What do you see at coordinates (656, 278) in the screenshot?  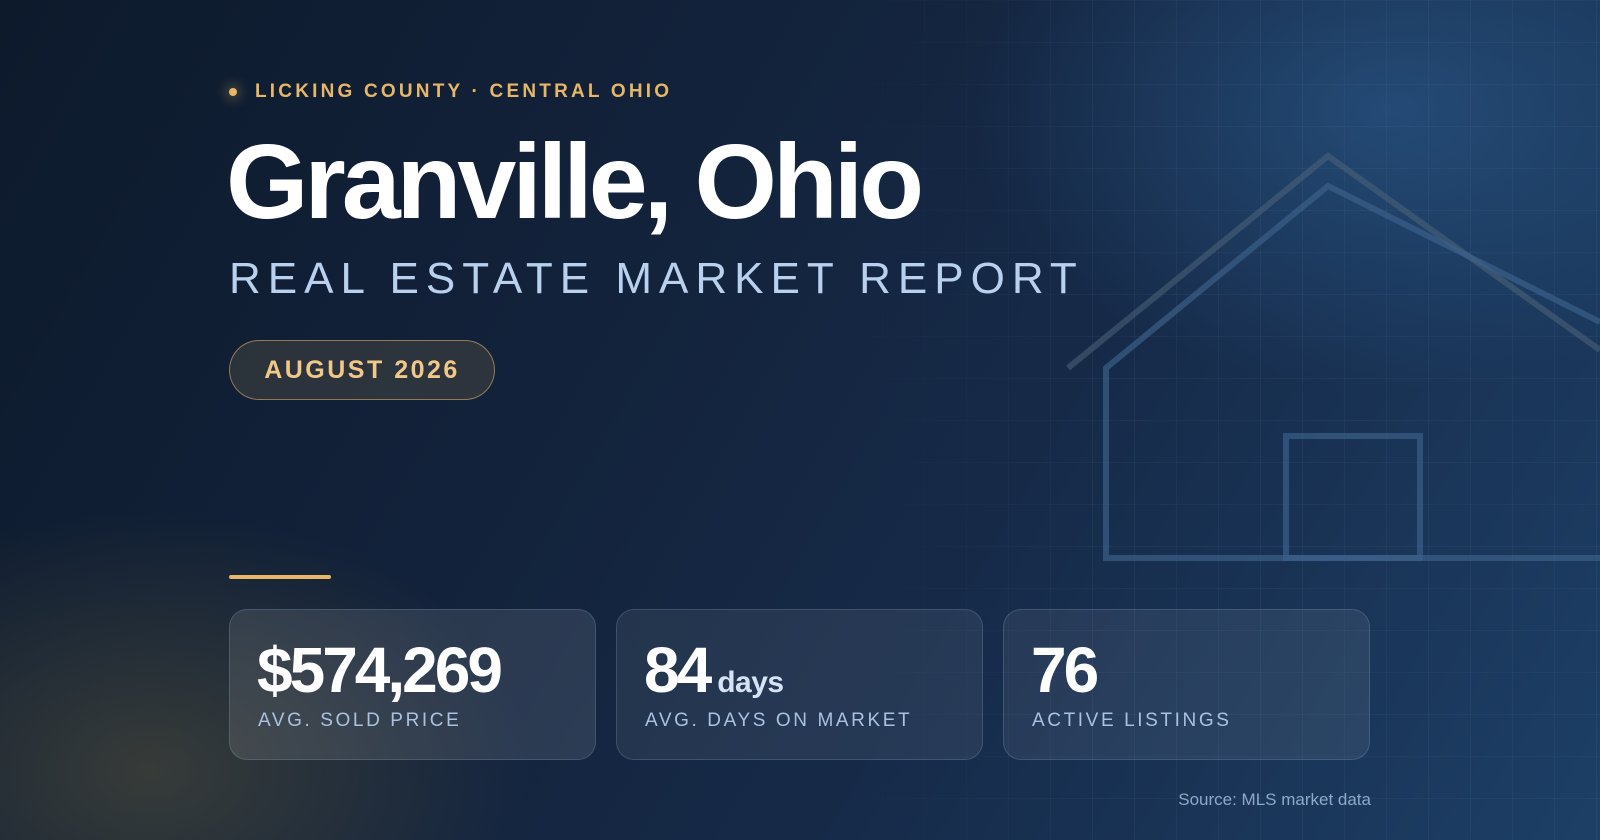 I see `report-subtitle: REAL ESTATE MARKET REPORT` at bounding box center [656, 278].